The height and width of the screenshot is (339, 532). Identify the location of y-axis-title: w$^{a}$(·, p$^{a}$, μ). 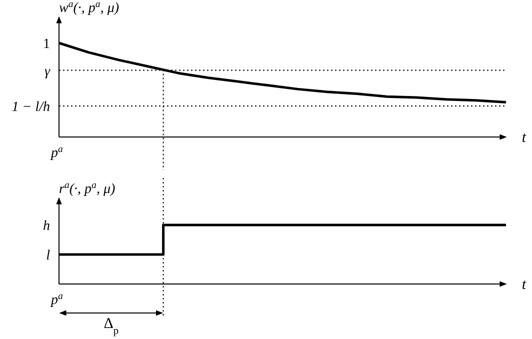
(89, 8).